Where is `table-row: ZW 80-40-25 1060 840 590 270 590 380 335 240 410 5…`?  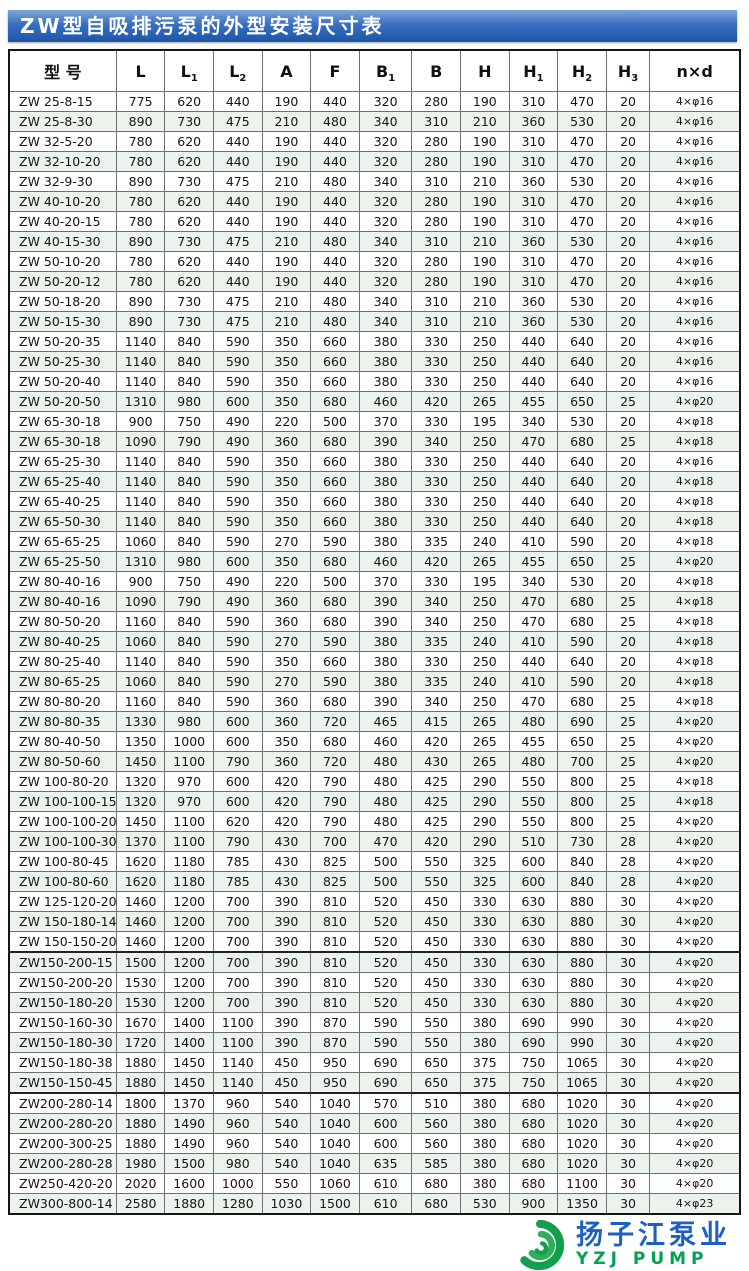
table-row: ZW 80-40-25 1060 840 590 270 590 380 335 240 410 5… is located at coordinates (374, 641).